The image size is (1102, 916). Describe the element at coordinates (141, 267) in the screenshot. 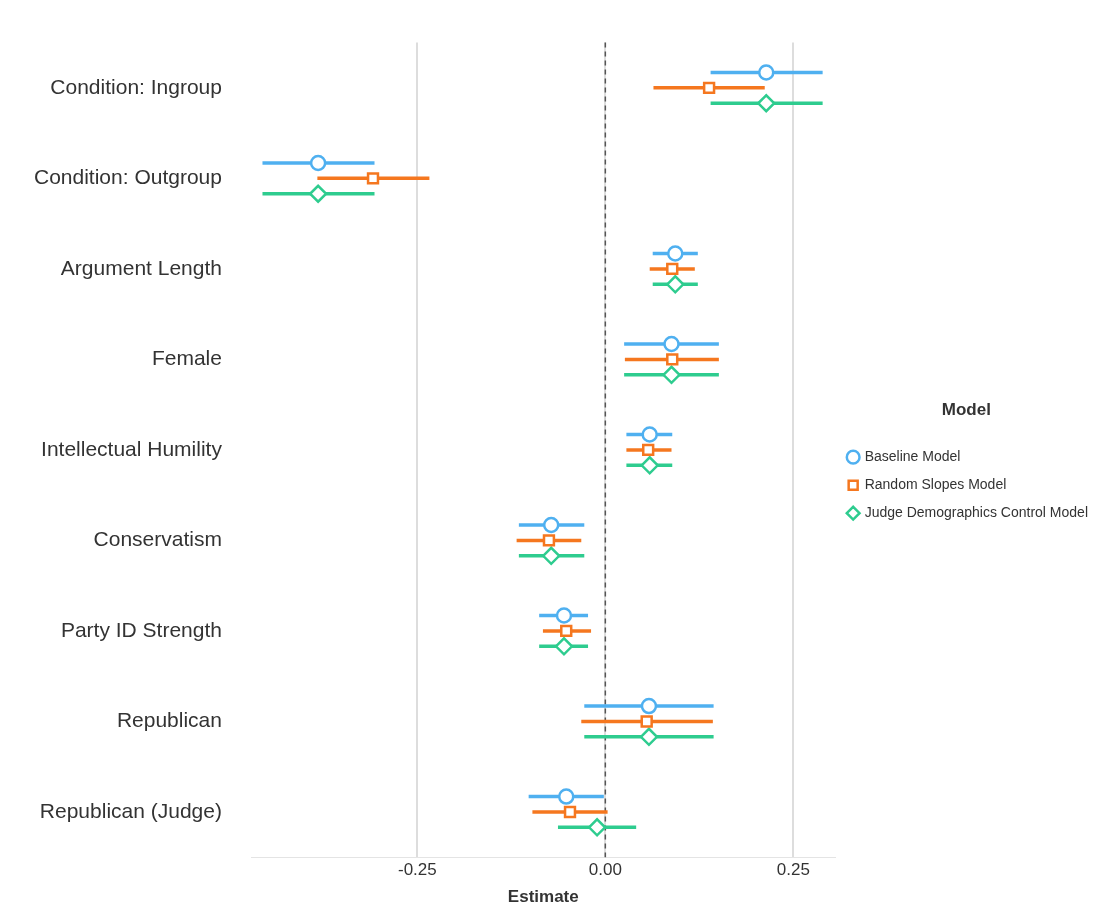

I see `y-tick-label: Argument Length` at that location.